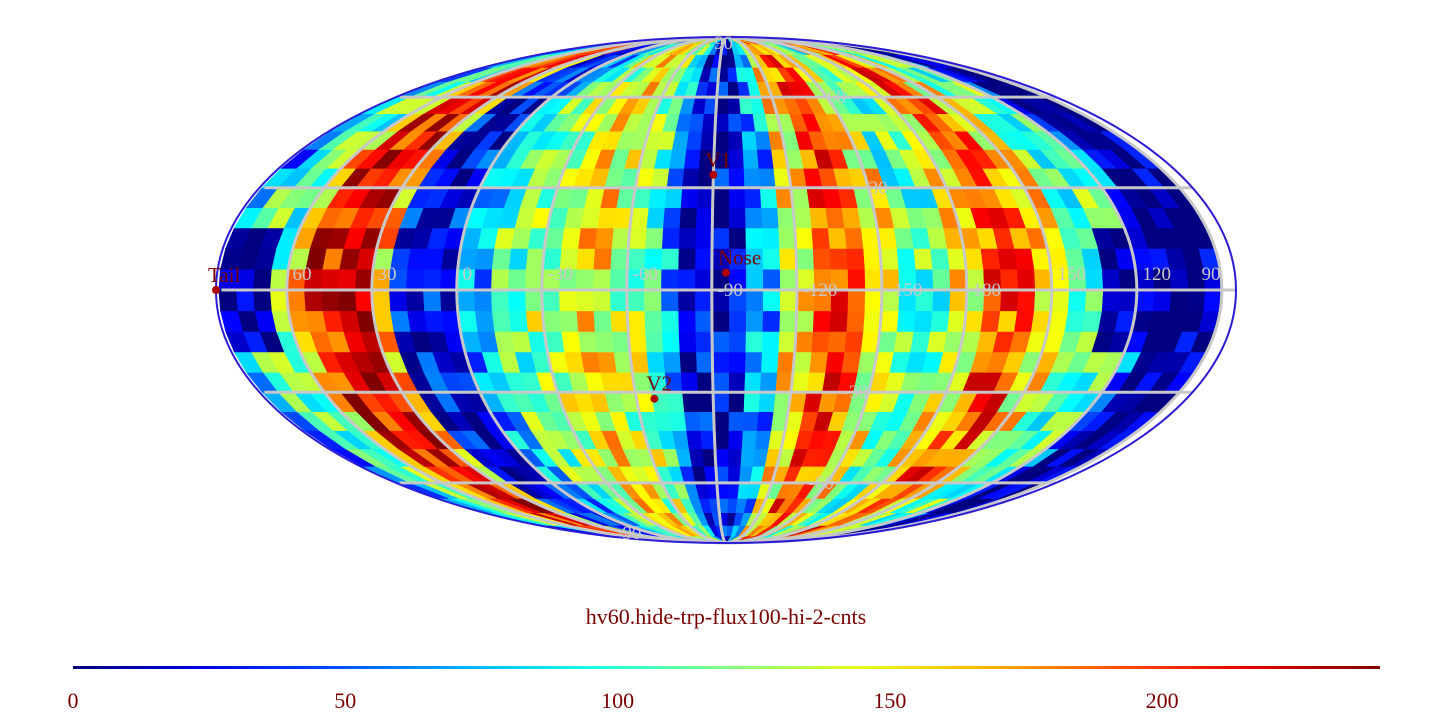 Image resolution: width=1452 pixels, height=728 pixels. I want to click on longitude-label: -30, so click(560, 274).